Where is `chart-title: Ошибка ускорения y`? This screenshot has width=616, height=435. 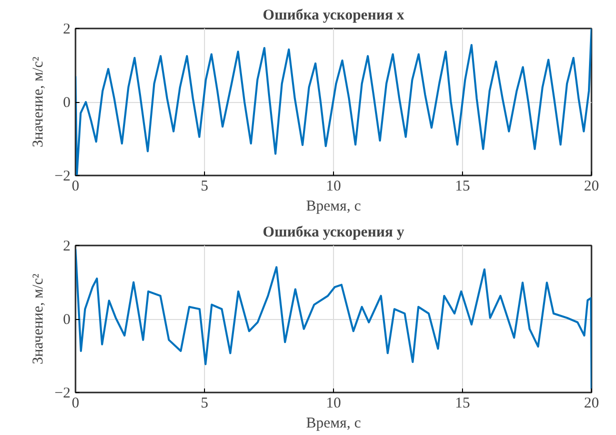 chart-title: Ошибка ускорения y is located at coordinates (333, 232).